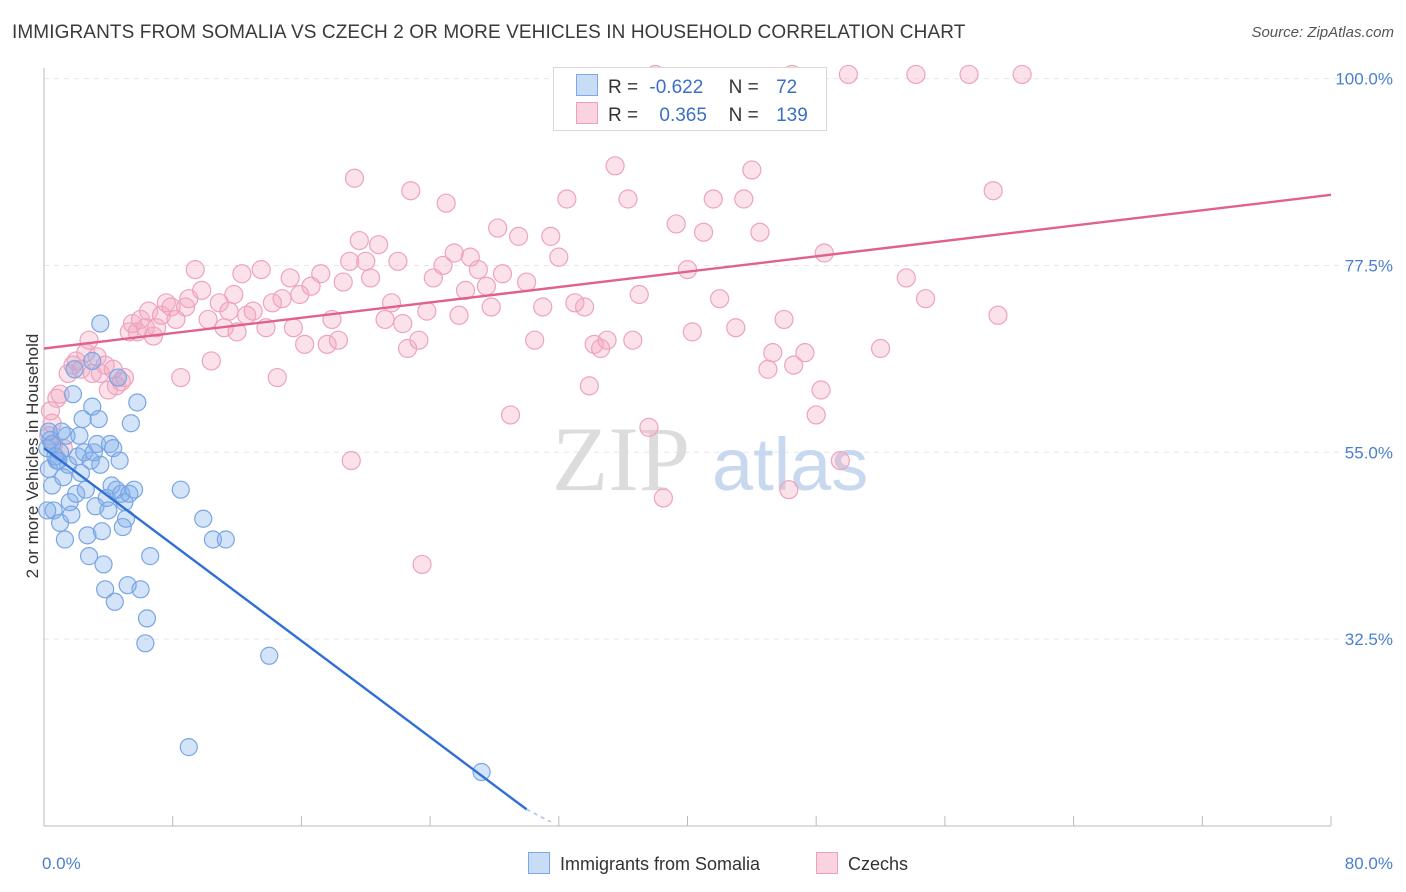  Describe the element at coordinates (539, 815) in the screenshot. I see `somalia-trend-extension` at that location.